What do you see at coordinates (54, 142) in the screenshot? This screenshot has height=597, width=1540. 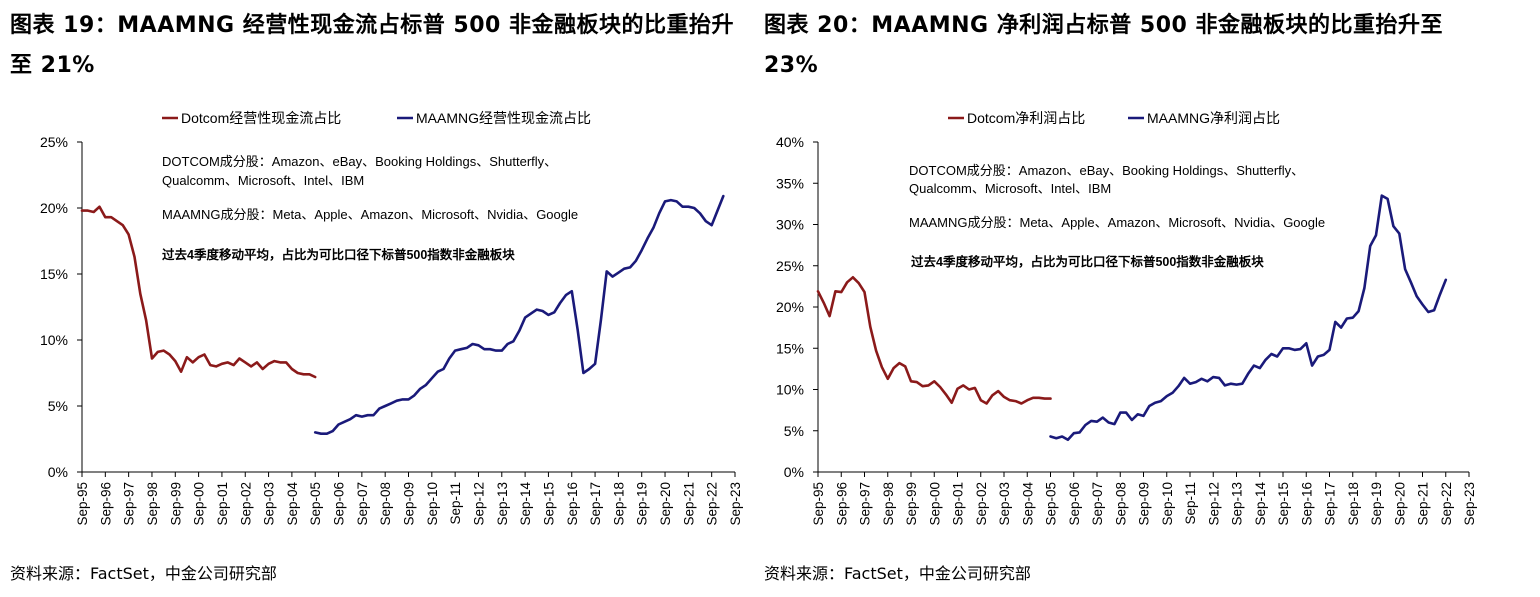 I see `y-tick-label: 25%` at bounding box center [54, 142].